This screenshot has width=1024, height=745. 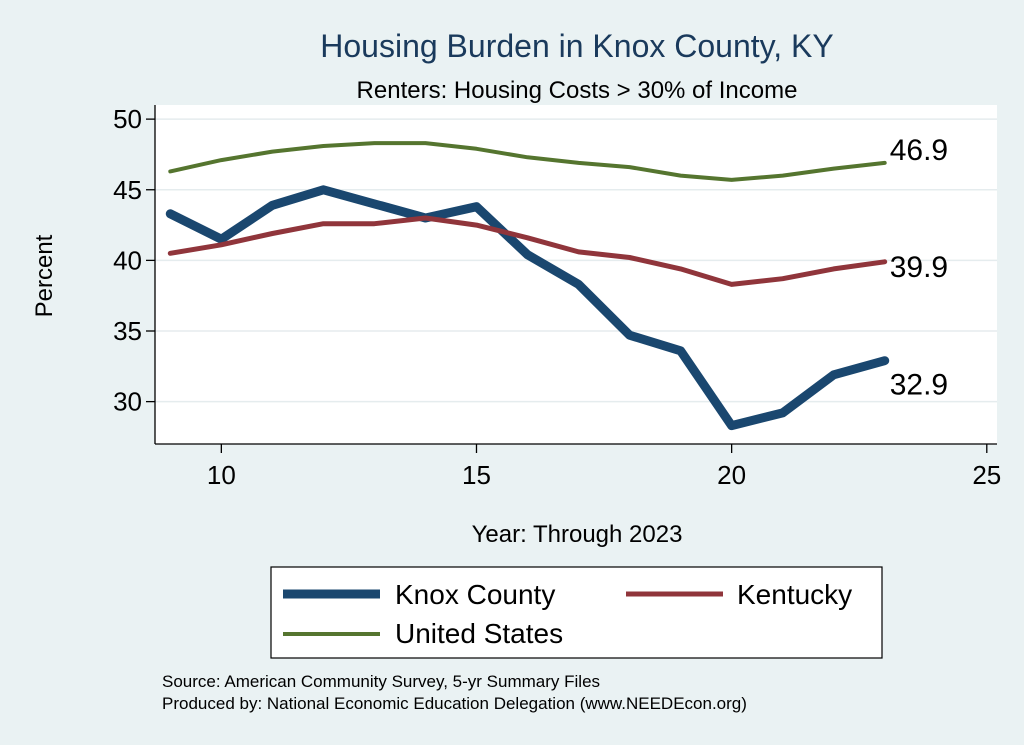 What do you see at coordinates (479, 633) in the screenshot?
I see `legend-label-united-states: United States` at bounding box center [479, 633].